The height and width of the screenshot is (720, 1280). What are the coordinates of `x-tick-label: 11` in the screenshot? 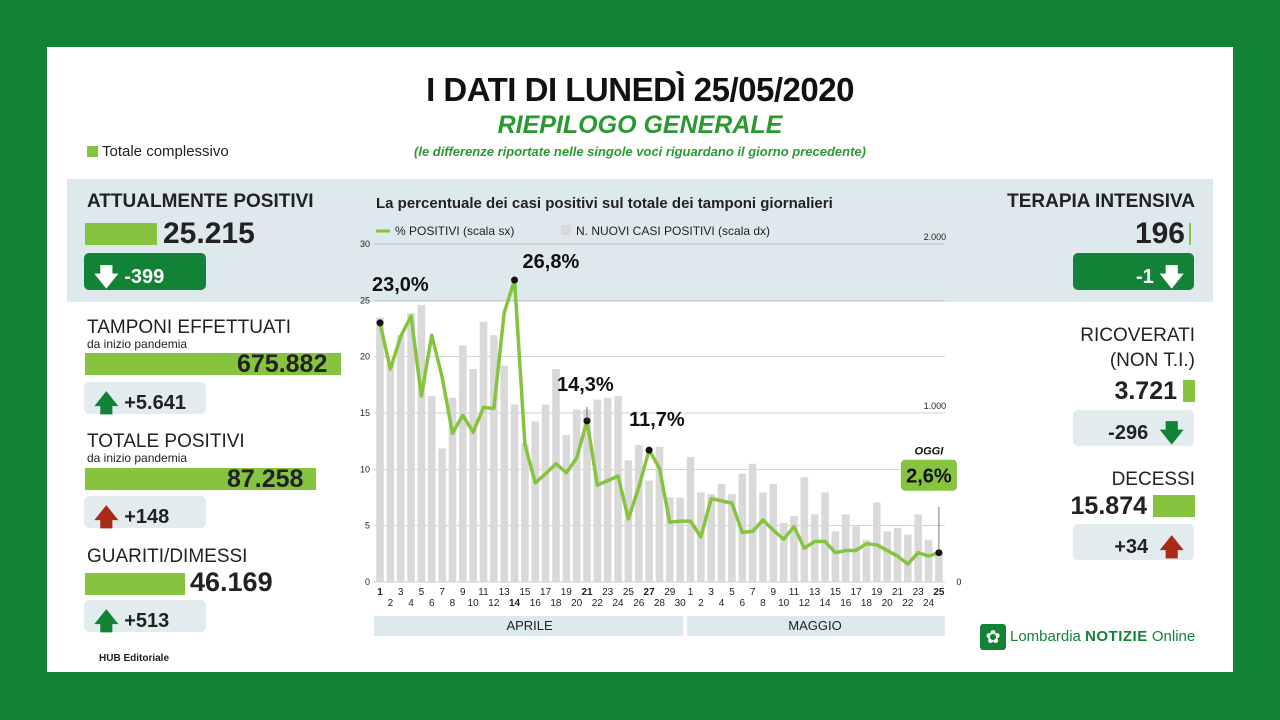 It's located at (483, 592).